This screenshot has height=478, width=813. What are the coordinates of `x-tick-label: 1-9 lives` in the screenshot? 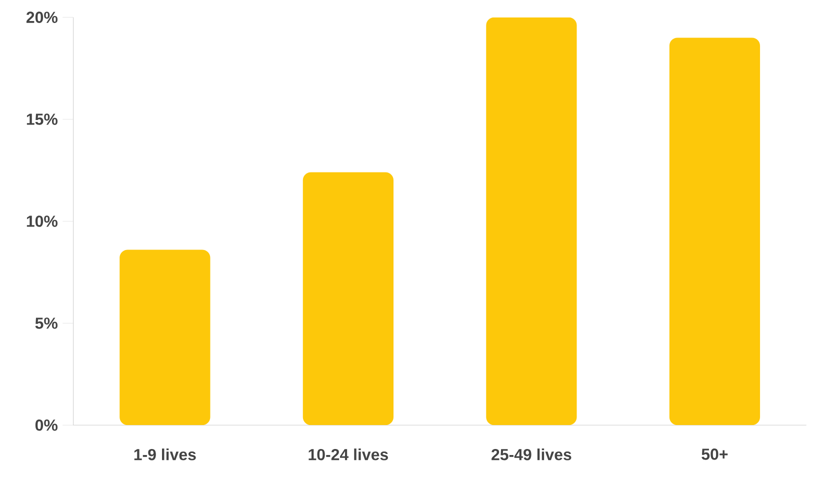 It's located at (165, 454).